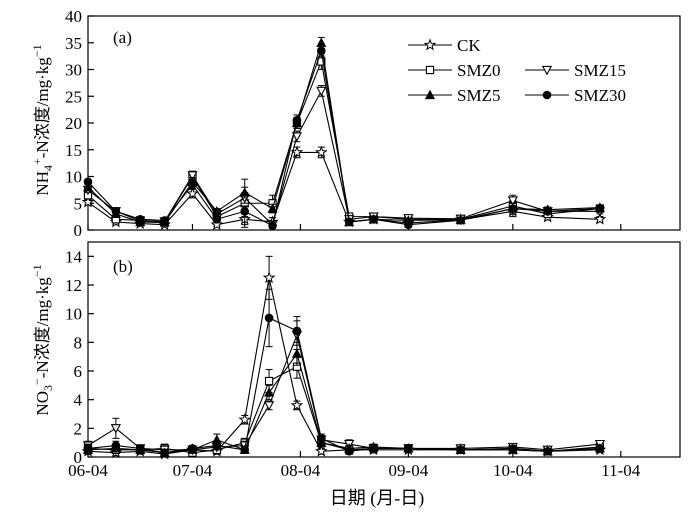 The image size is (700, 516). I want to click on y-tick-label: 15, so click(73, 150).